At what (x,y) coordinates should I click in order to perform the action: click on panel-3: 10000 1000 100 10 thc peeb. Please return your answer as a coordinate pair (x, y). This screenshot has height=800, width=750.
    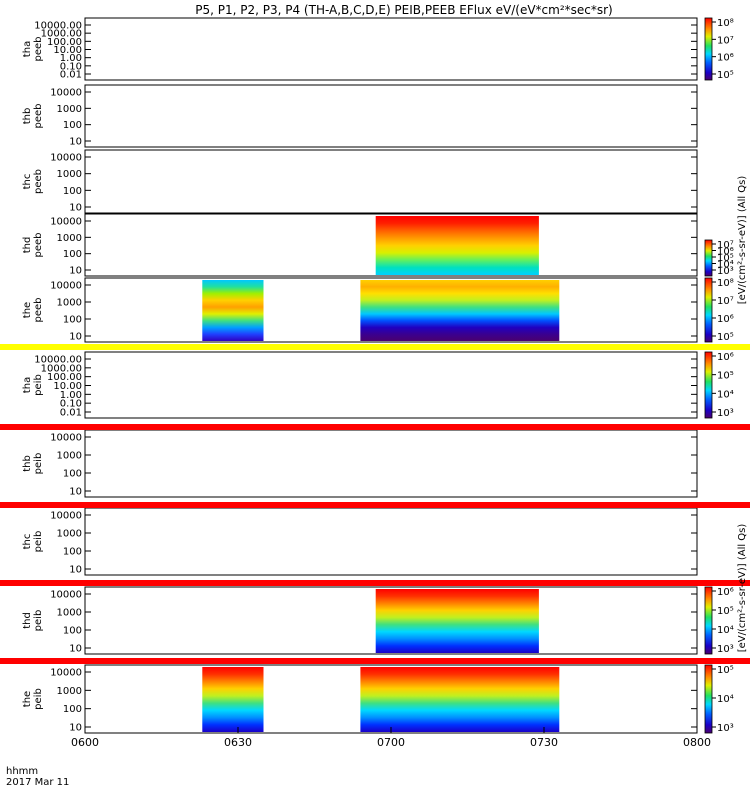
    Looking at the image, I should click on (360, 181).